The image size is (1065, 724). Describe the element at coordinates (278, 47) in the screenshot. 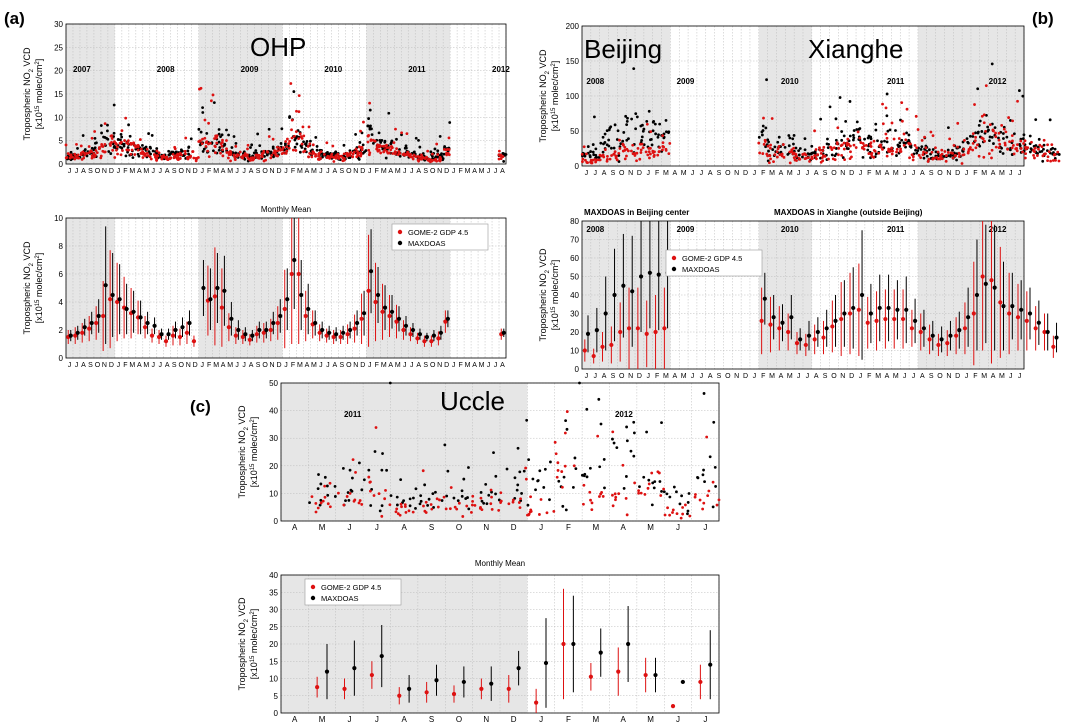

I see `station-name-ohp: OHP` at that location.